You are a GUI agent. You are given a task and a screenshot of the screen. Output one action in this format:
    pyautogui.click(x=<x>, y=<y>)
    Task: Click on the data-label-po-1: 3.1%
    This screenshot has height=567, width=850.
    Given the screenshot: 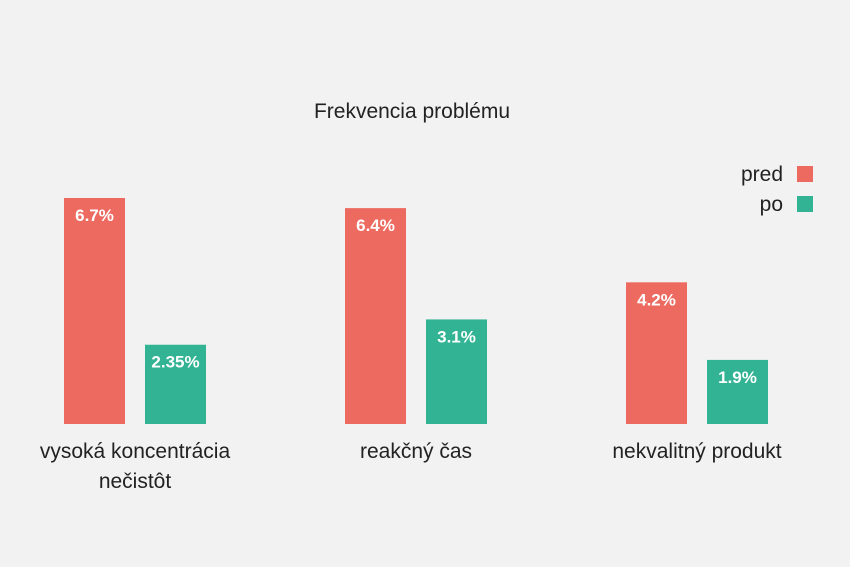 What is the action you would take?
    pyautogui.click(x=456, y=336)
    